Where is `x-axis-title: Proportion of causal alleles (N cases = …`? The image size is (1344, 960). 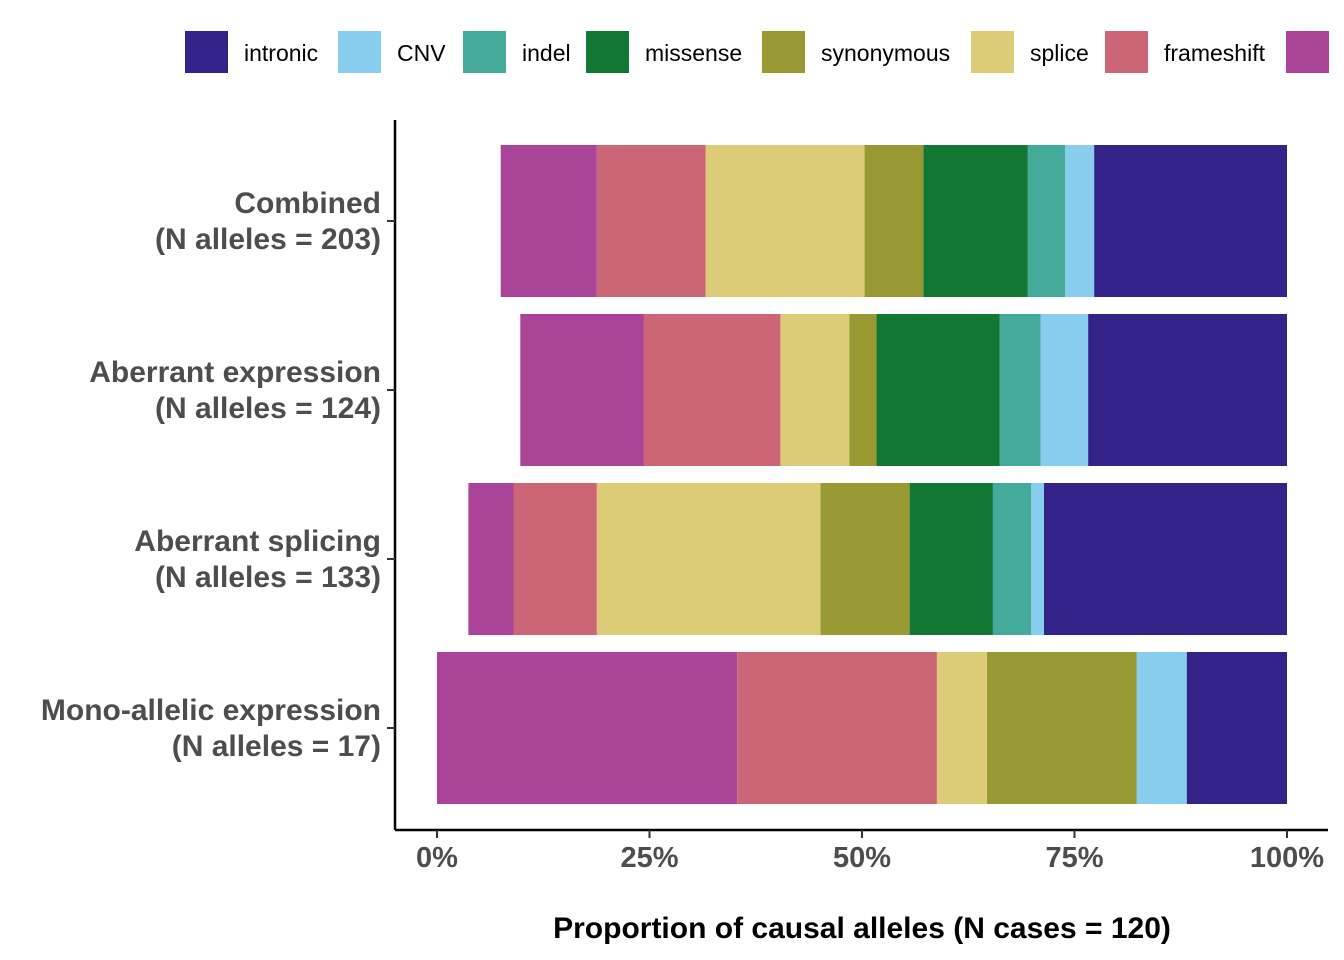 x-axis-title: Proportion of causal alleles (N cases = … is located at coordinates (862, 928).